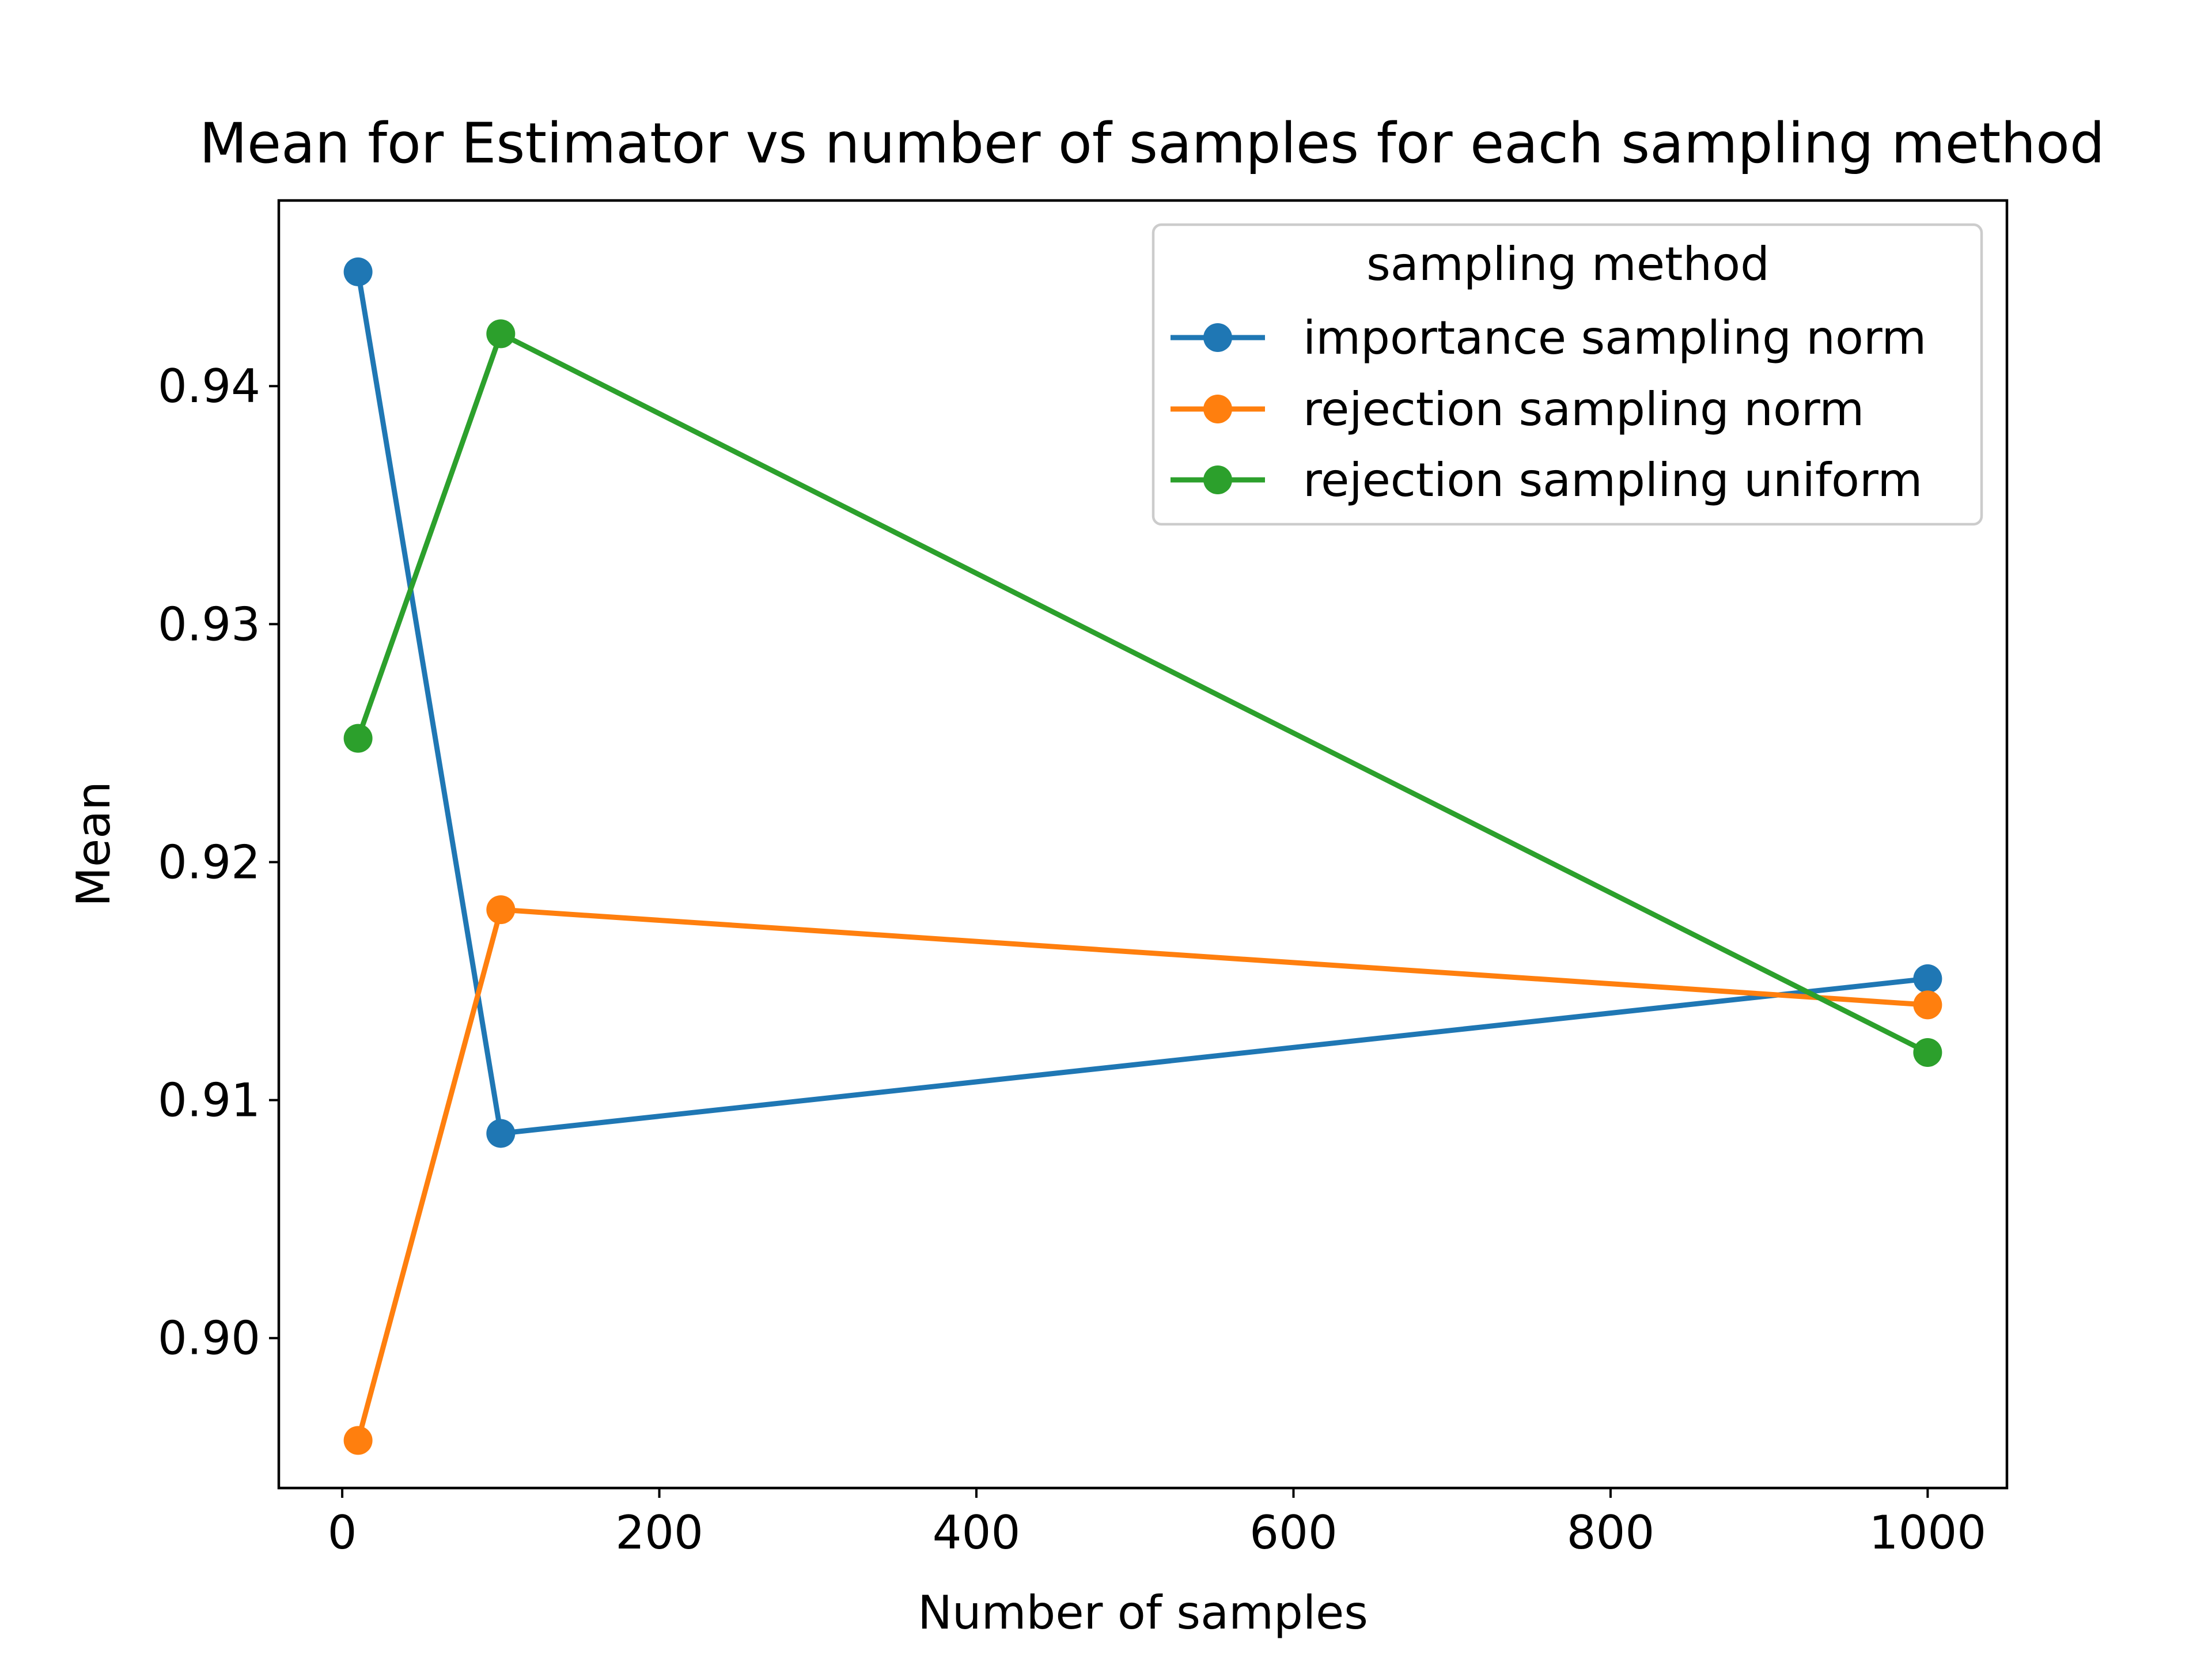  I want to click on y-tick-label: 0.91, so click(209, 1100).